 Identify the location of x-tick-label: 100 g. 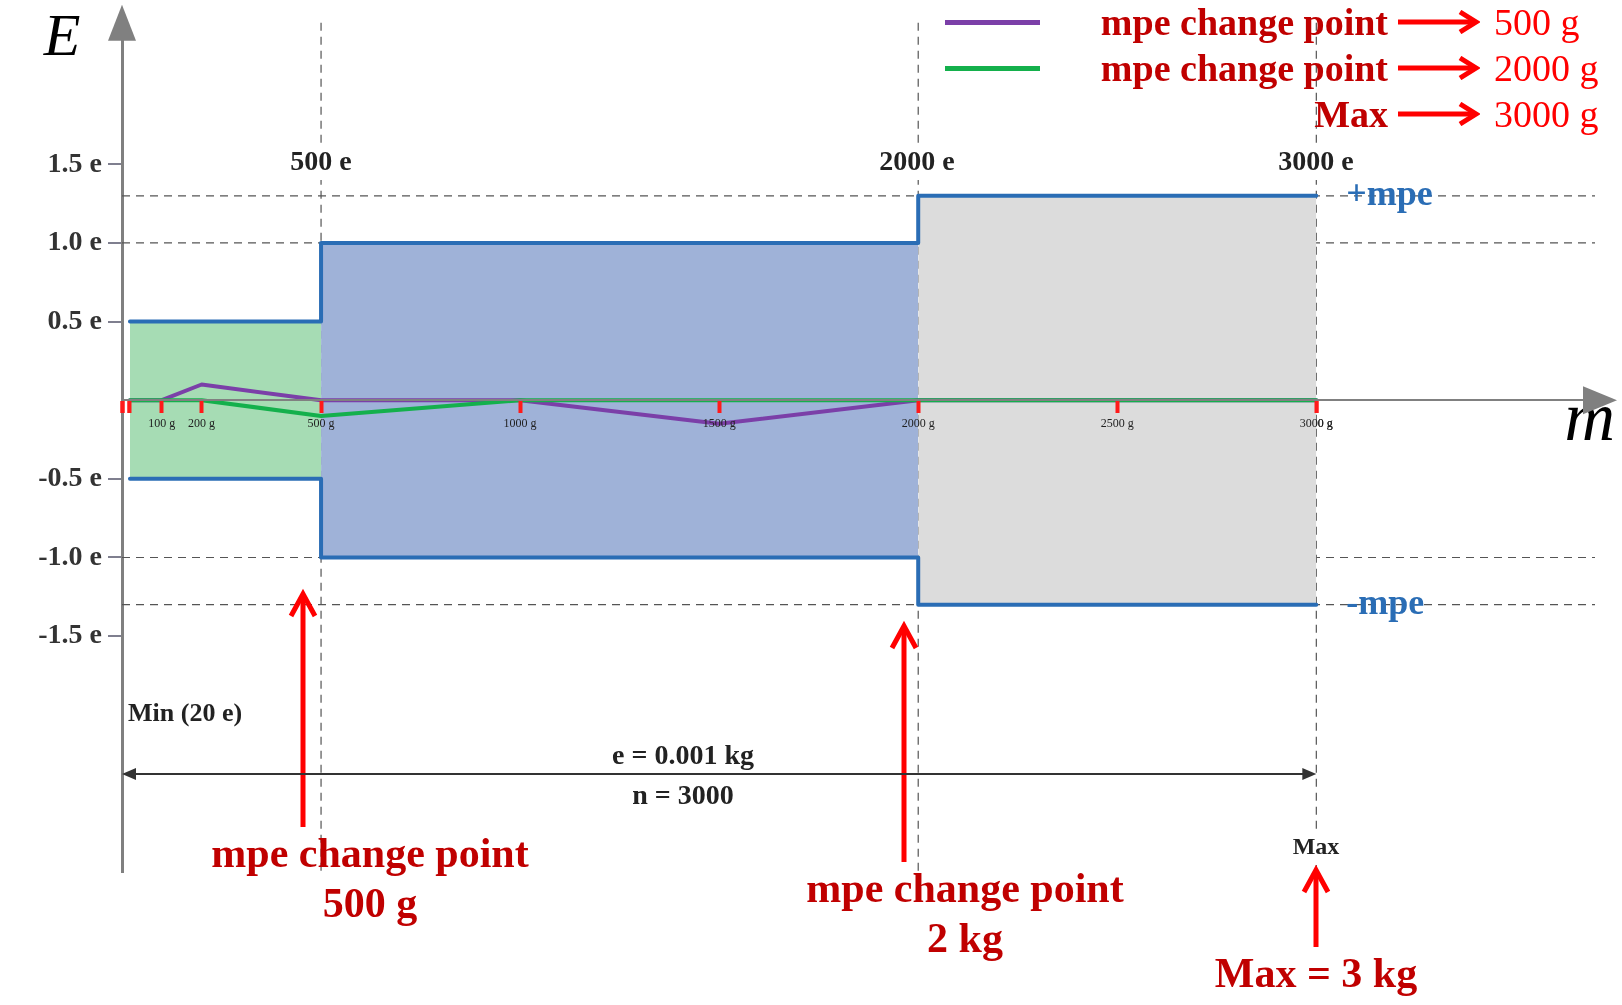
(162, 422).